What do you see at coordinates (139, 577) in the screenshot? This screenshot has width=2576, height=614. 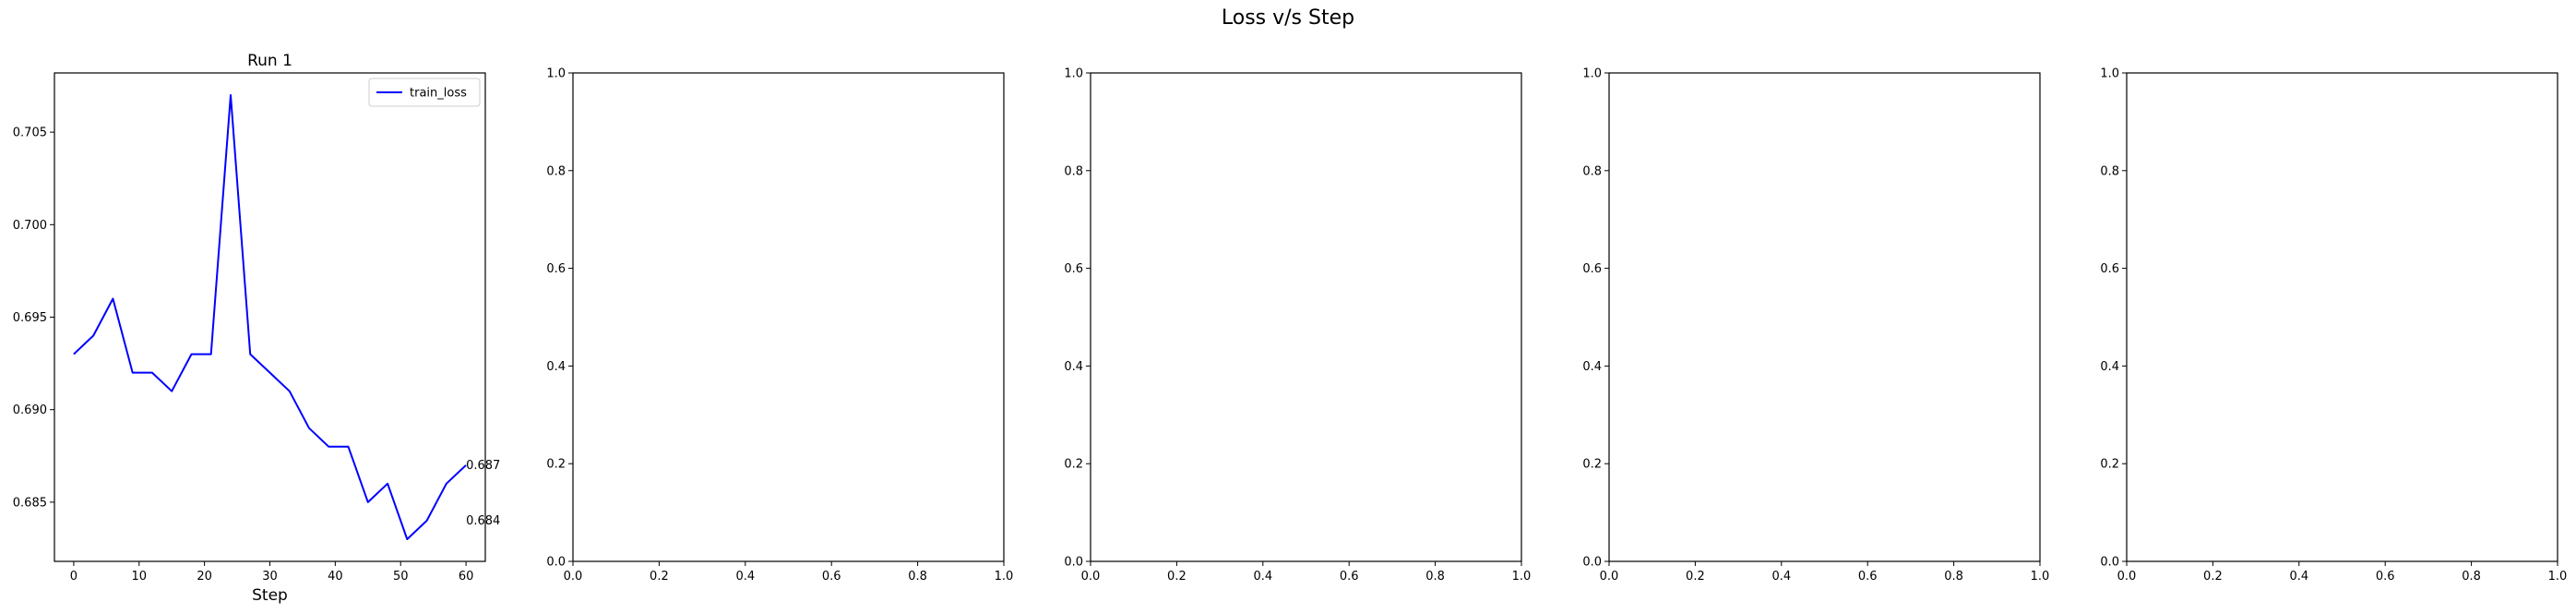 I see `x-tick-label: 10` at bounding box center [139, 577].